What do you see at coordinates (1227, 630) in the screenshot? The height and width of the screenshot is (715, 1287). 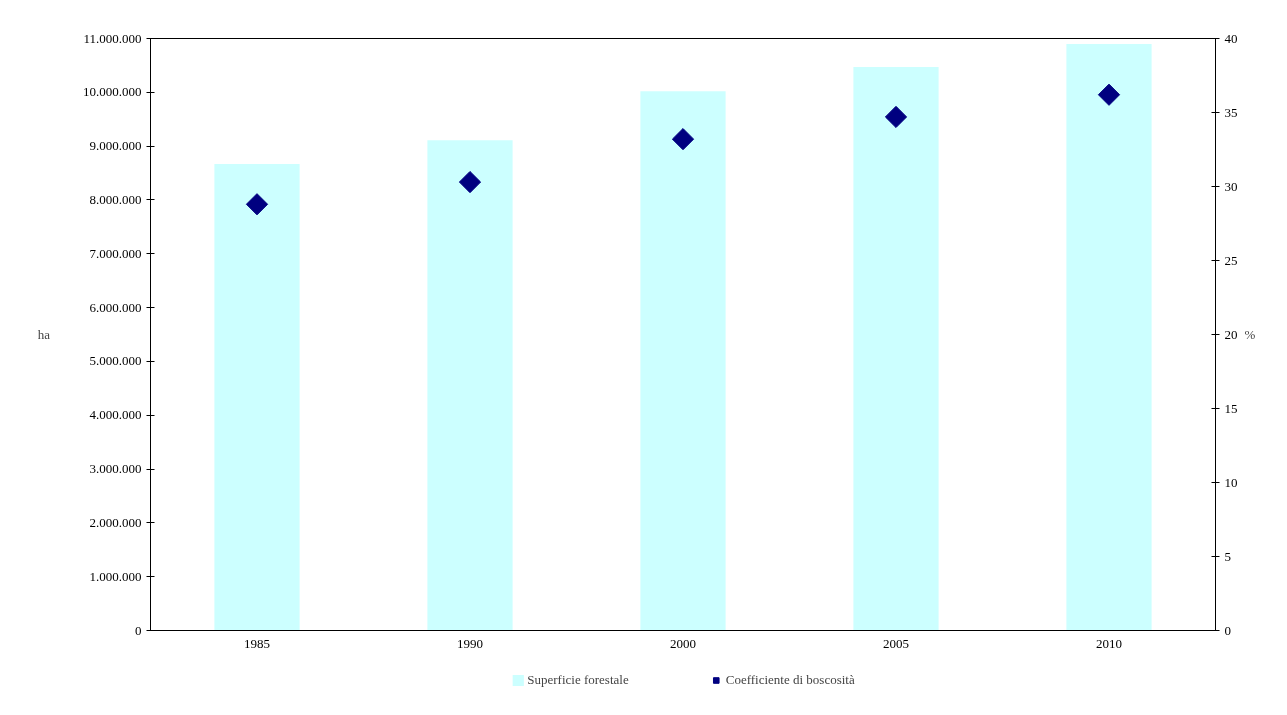 I see `y2-tick-label: 0` at bounding box center [1227, 630].